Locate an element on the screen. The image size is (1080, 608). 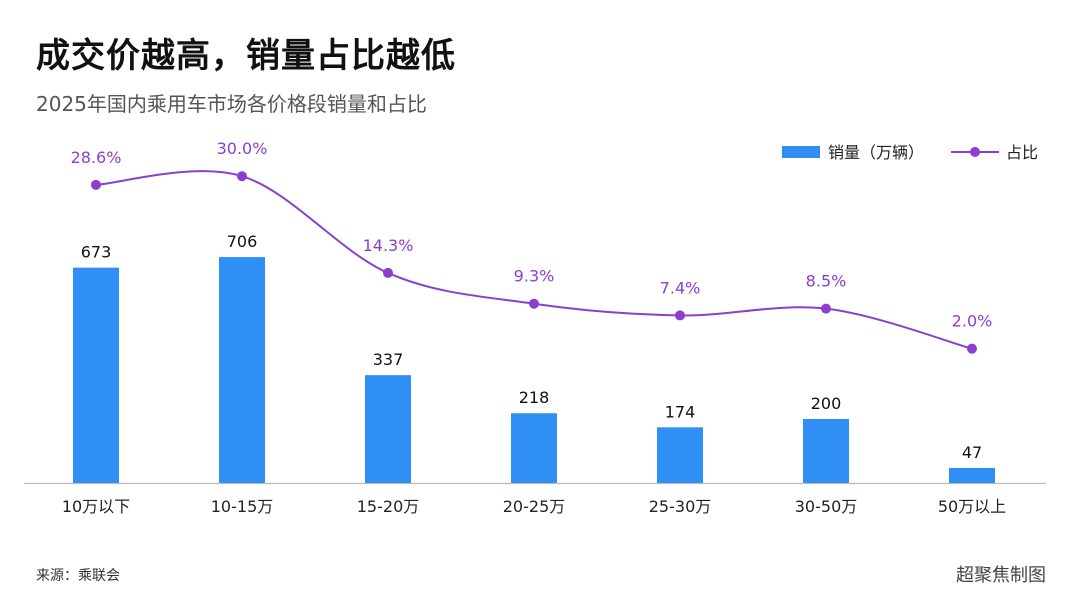
chart-subtitle: 2025年国内乘用车市场各价格段销量和占比 is located at coordinates (231, 104).